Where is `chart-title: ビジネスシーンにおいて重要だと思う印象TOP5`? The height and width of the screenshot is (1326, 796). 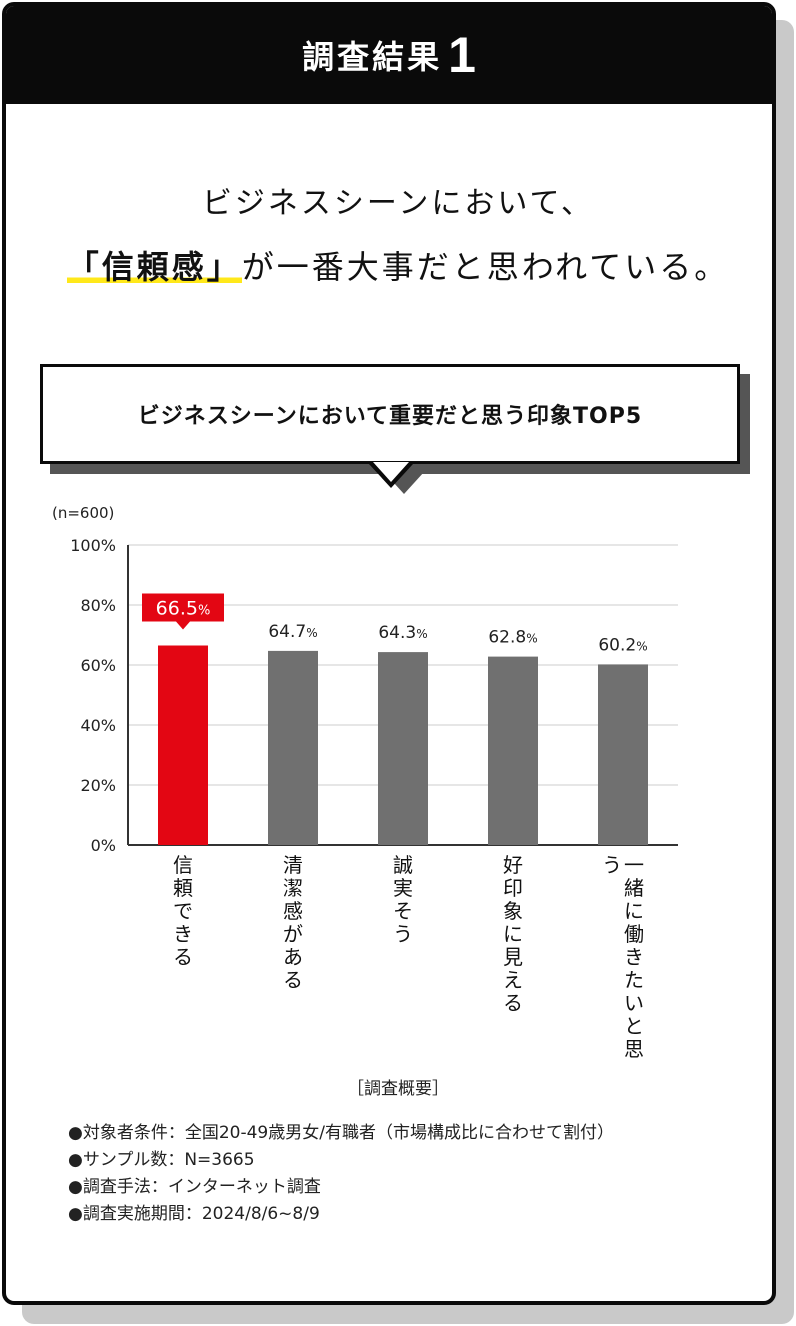 chart-title: ビジネスシーンにおいて重要だと思う印象TOP5 is located at coordinates (390, 416).